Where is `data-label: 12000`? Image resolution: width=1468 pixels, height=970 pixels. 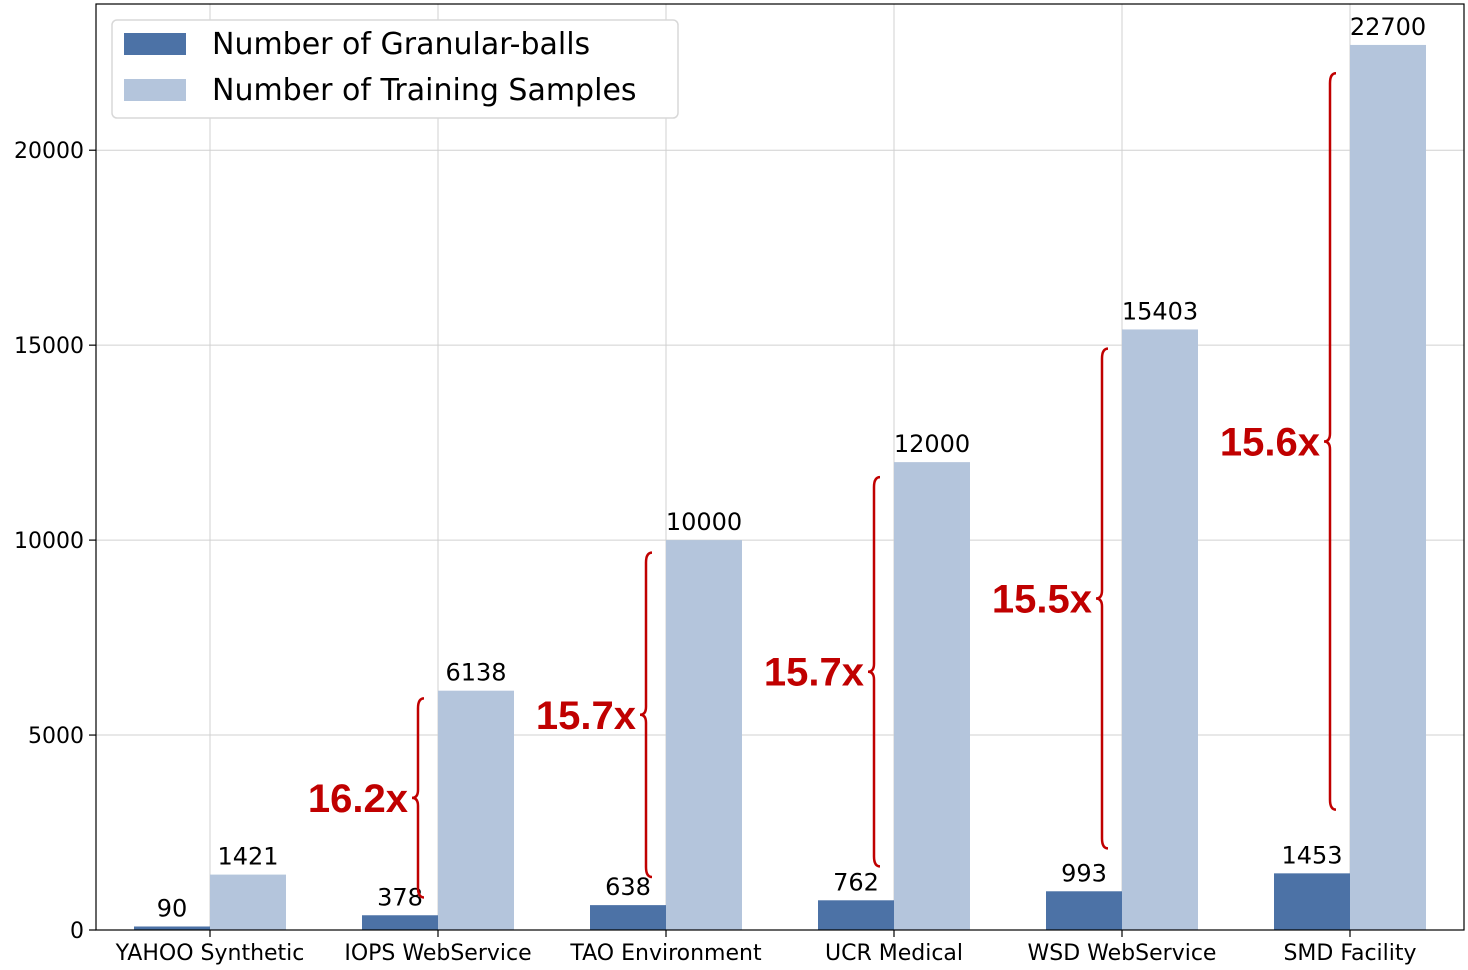 data-label: 12000 is located at coordinates (932, 444).